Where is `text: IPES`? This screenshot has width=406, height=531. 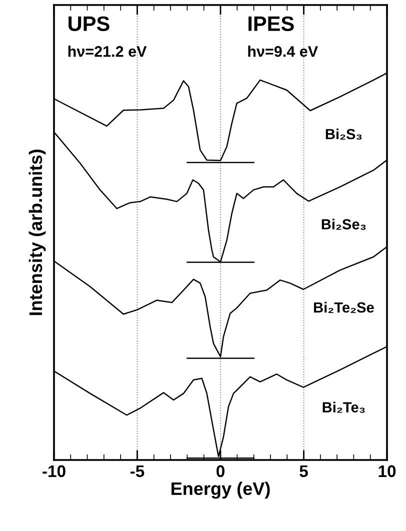
text: IPES is located at coordinates (271, 24).